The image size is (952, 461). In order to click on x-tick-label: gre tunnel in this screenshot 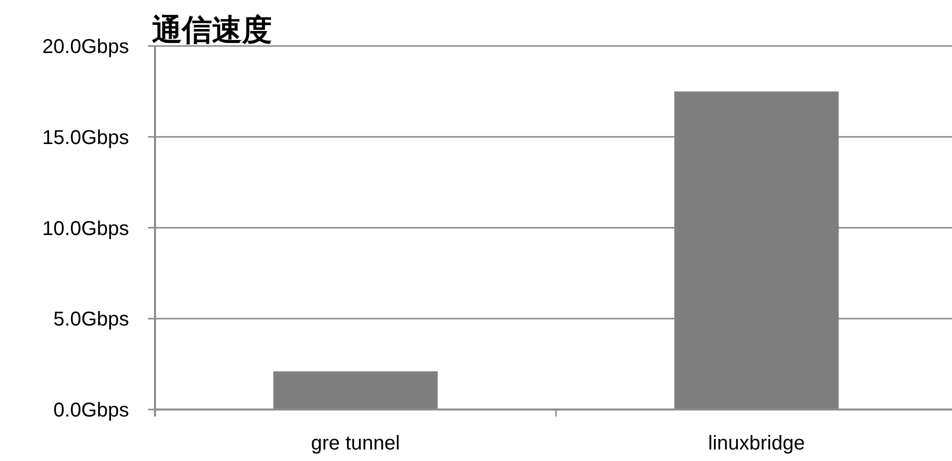, I will do `click(355, 443)`.